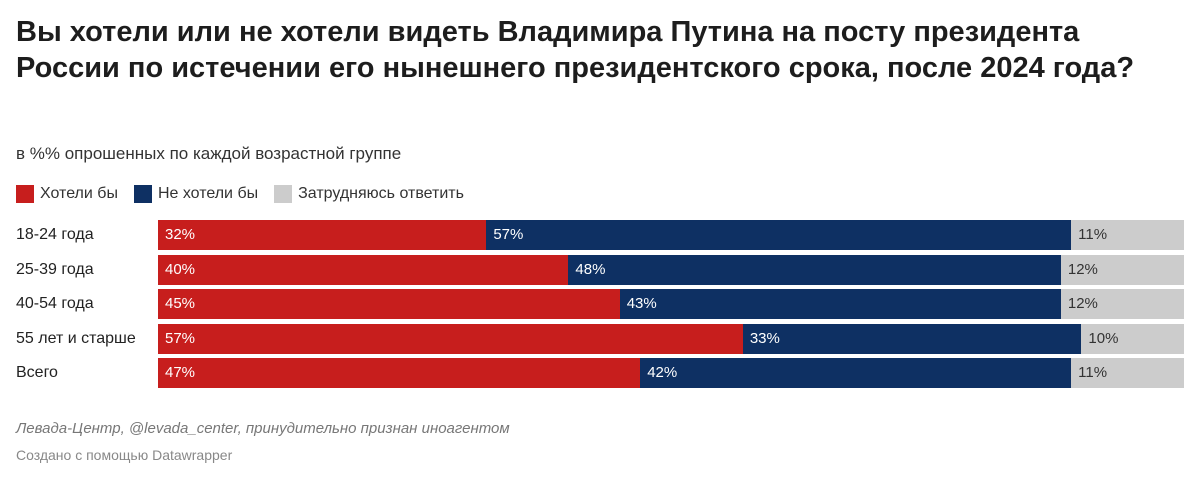  What do you see at coordinates (55, 269) in the screenshot?
I see `category-label: 25-39 года` at bounding box center [55, 269].